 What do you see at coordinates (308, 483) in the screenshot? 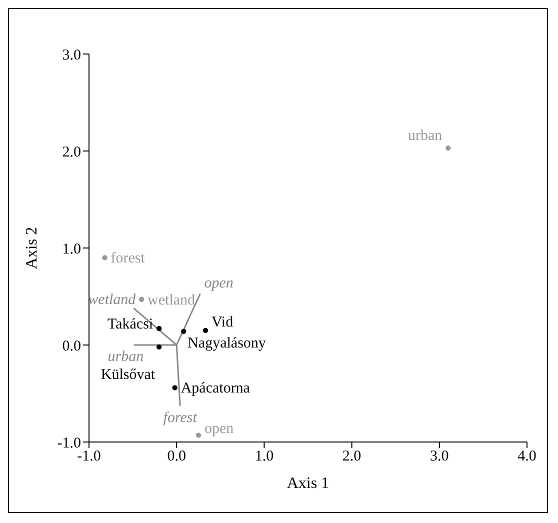
I see `x-axis-title: Axis 1` at bounding box center [308, 483].